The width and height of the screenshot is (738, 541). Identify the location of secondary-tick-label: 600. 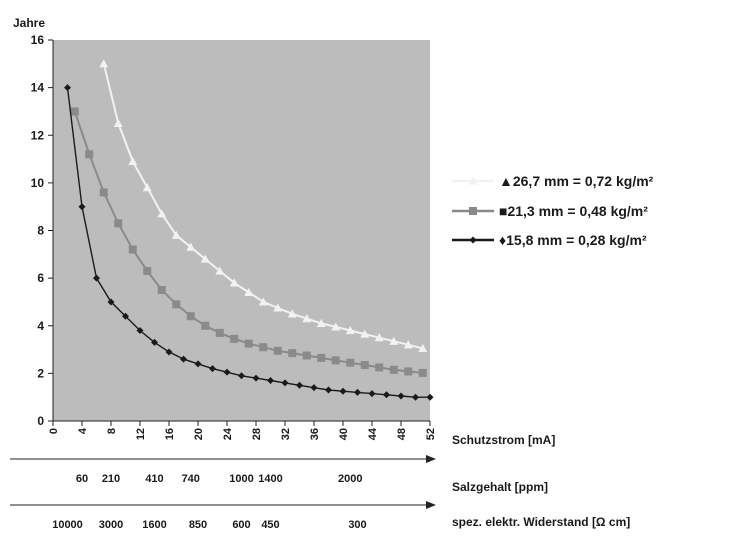
(241, 525).